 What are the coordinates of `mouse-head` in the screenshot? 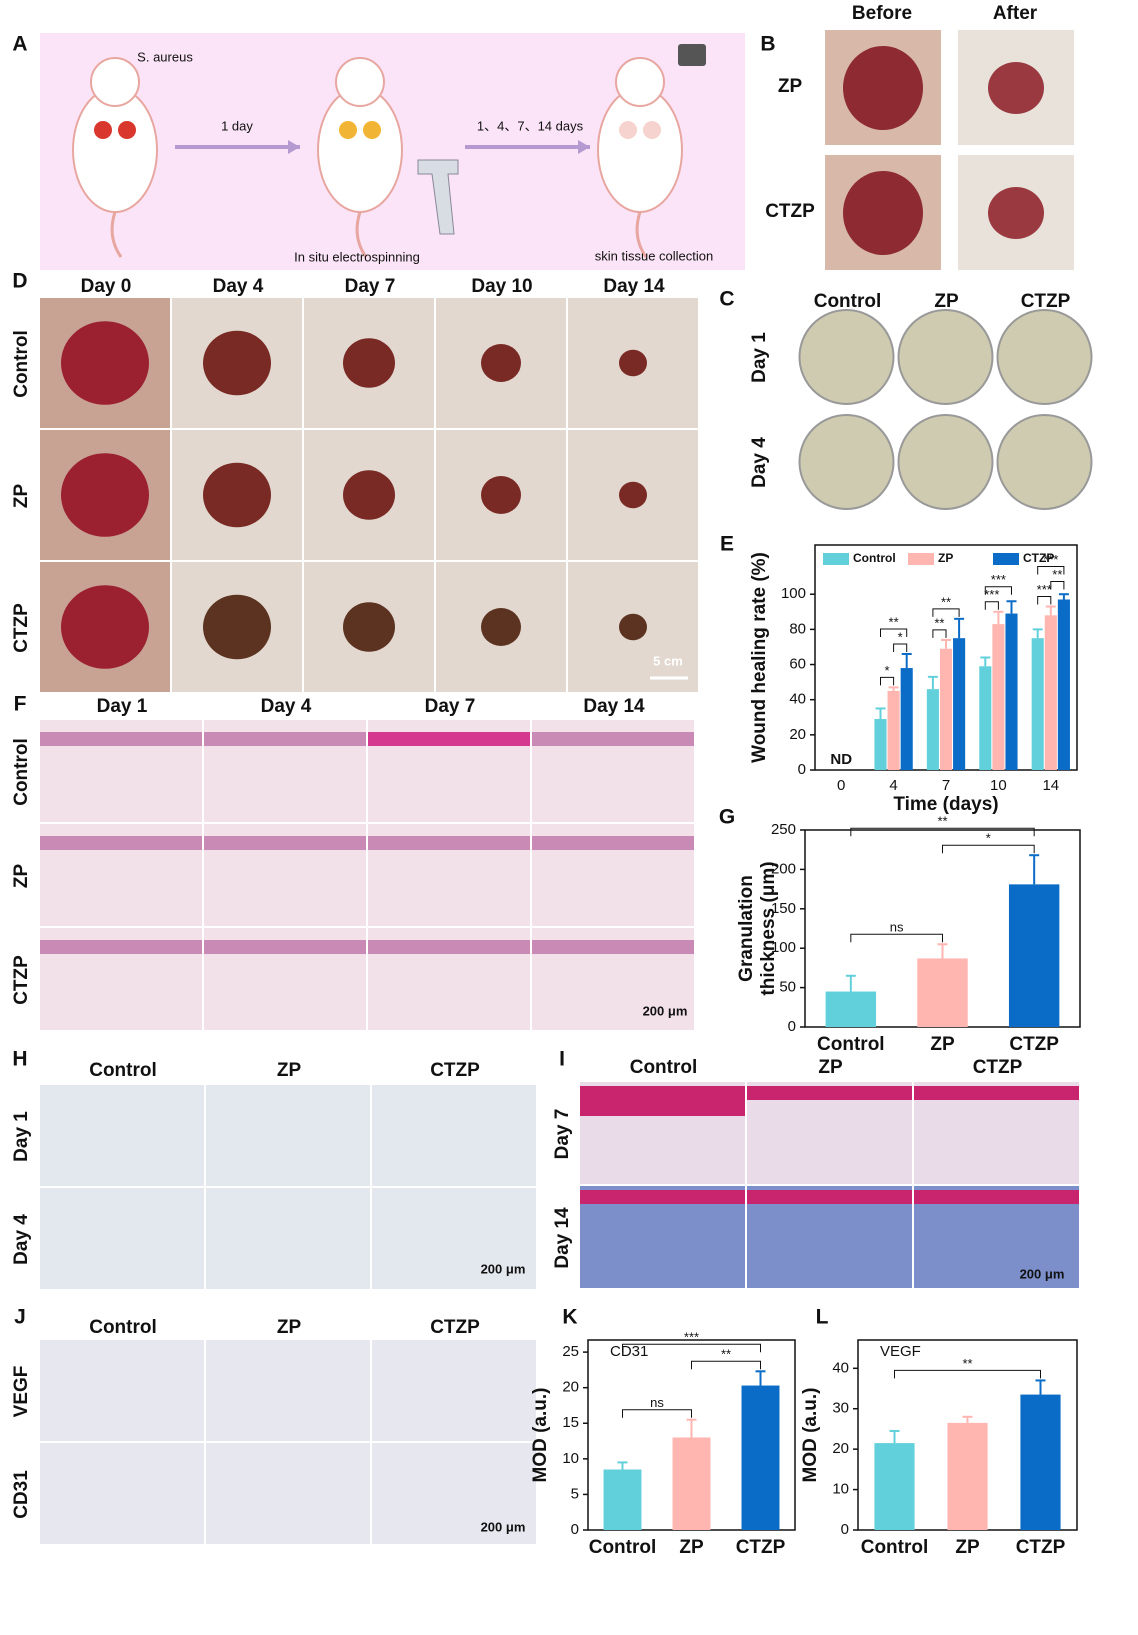 It's located at (360, 82).